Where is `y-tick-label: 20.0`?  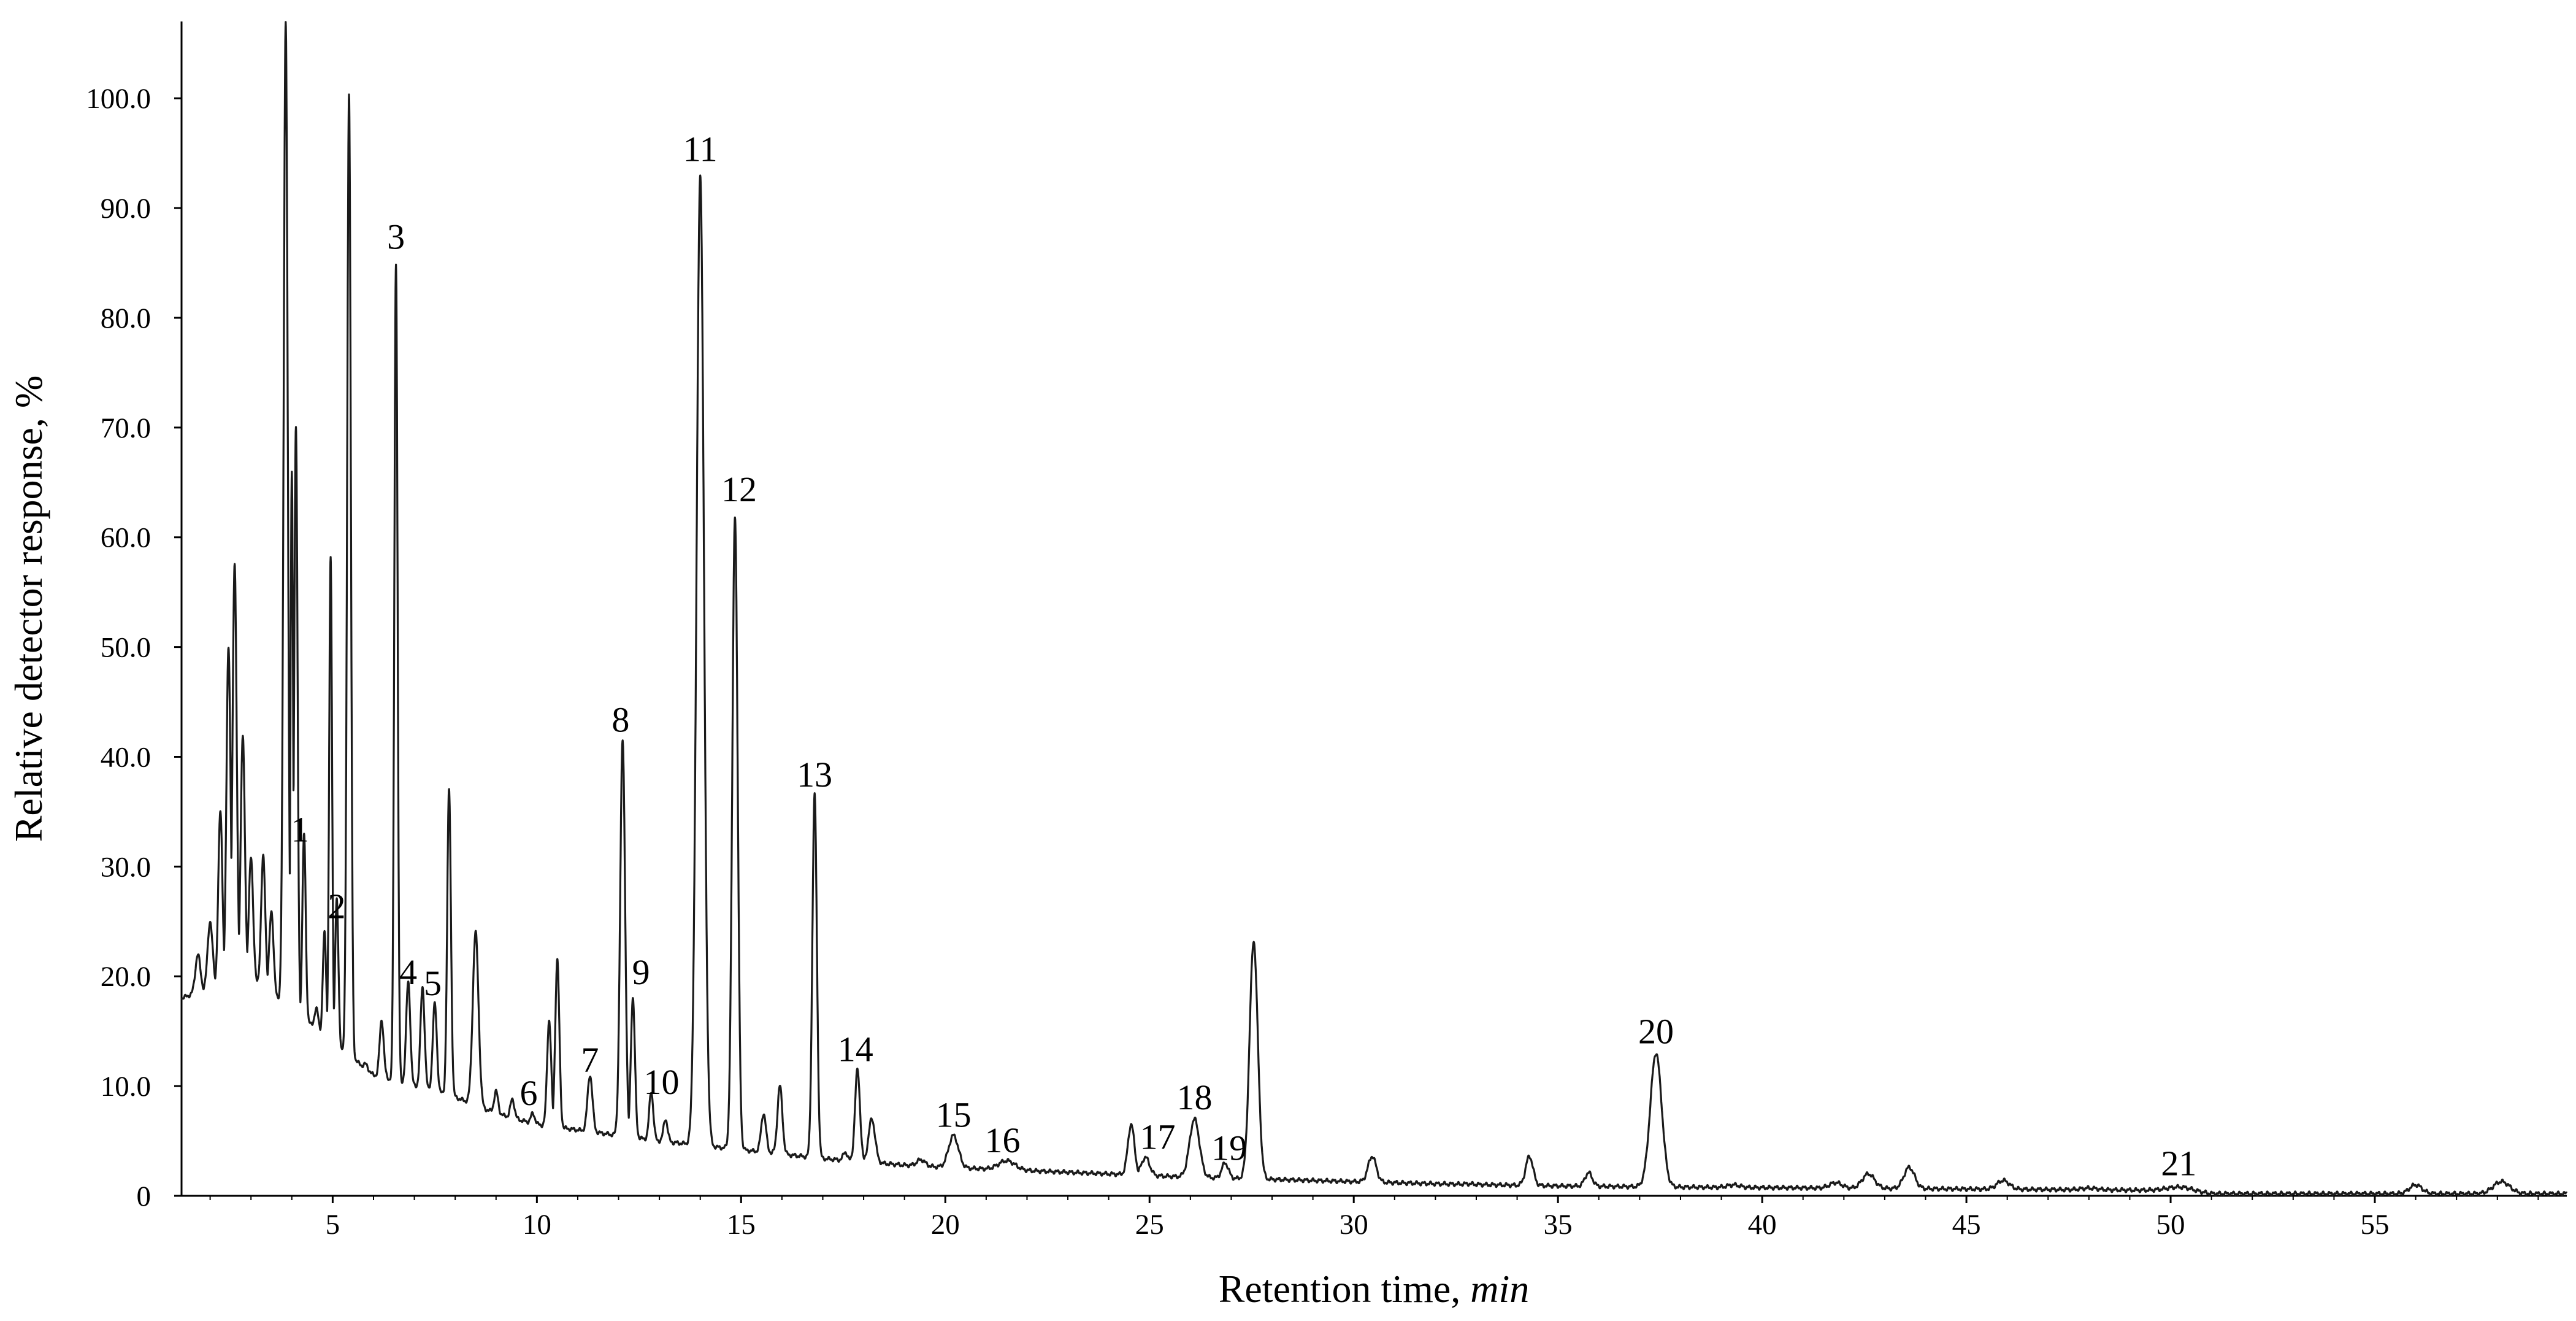
y-tick-label: 20.0 is located at coordinates (126, 977).